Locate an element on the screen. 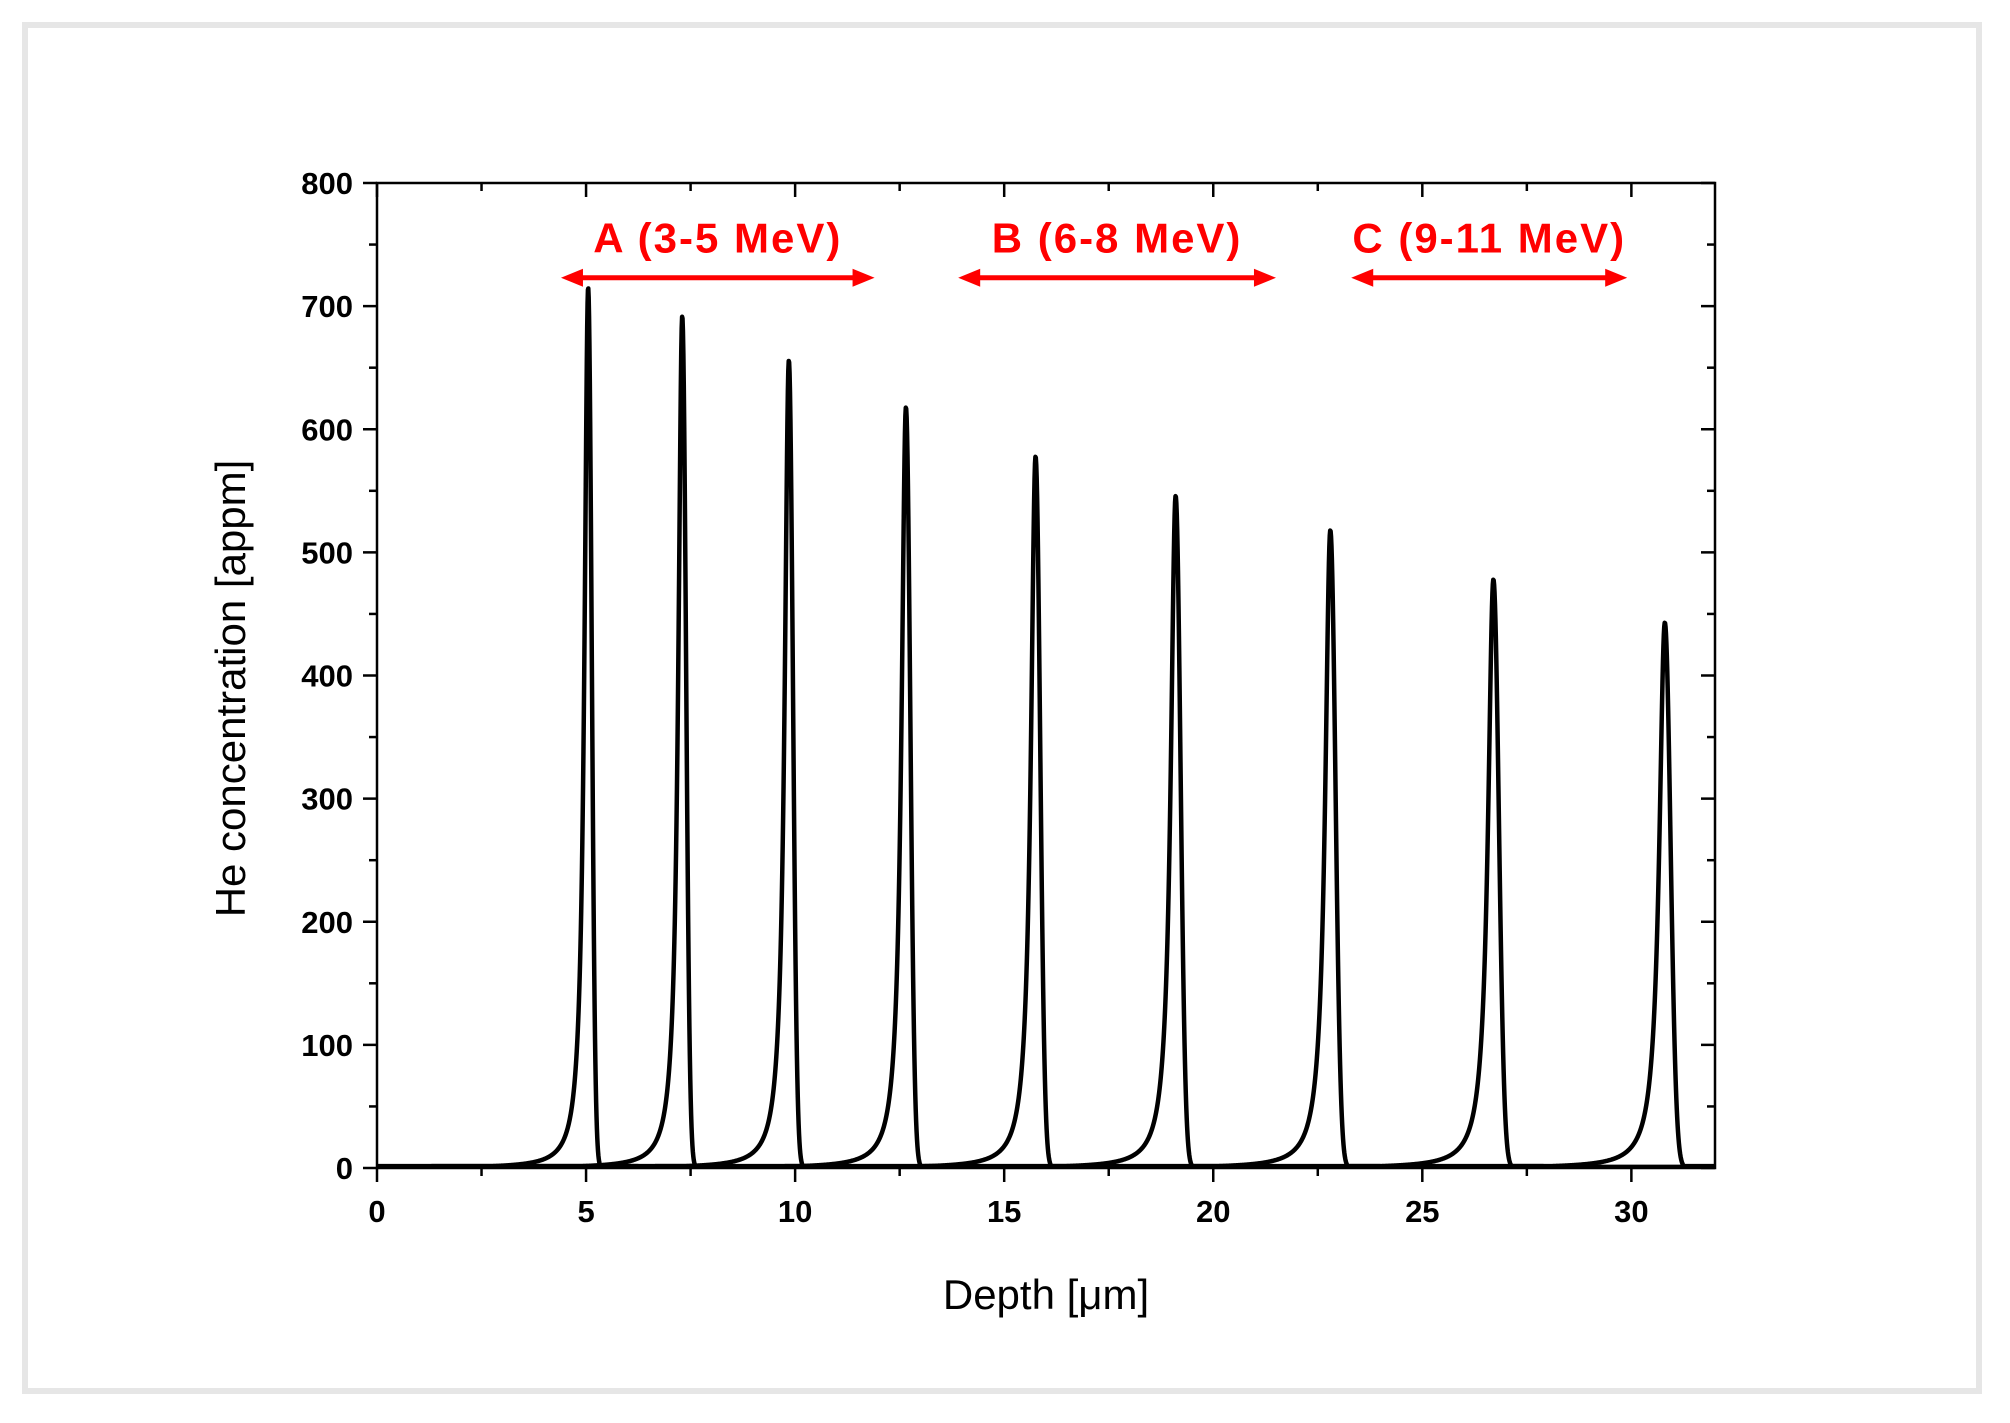  energy-range-annotation: B (6-8 MeV) is located at coordinates (1117, 250).